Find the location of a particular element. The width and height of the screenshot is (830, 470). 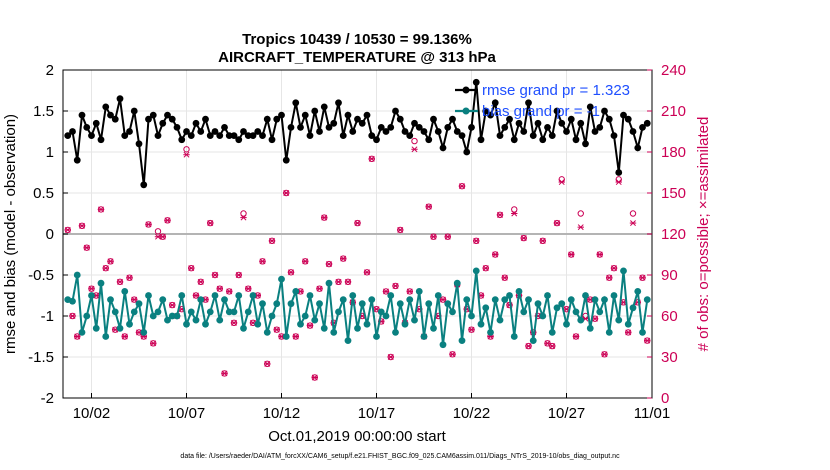

x-tick-label: 10/27 is located at coordinates (567, 413).